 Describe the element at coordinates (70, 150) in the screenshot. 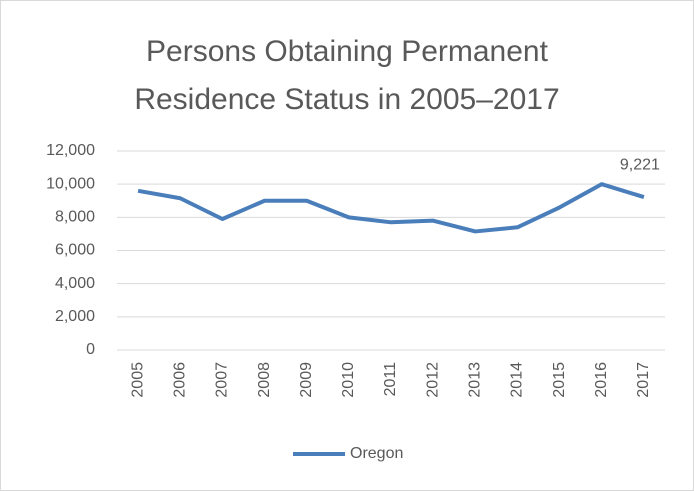

I see `y-tick-label: 12,000` at that location.